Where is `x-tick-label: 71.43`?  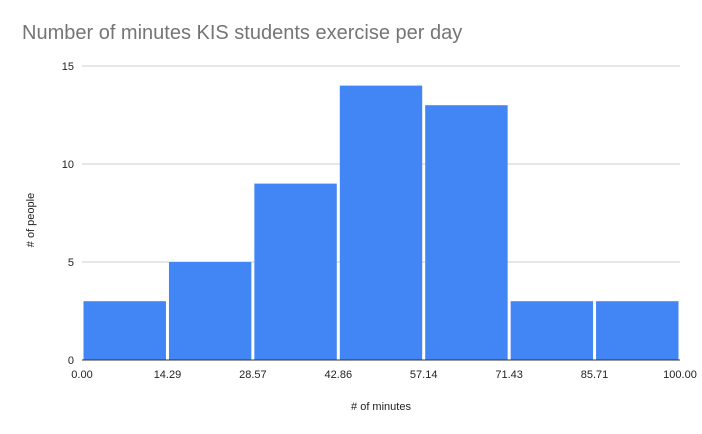
x-tick-label: 71.43 is located at coordinates (509, 375).